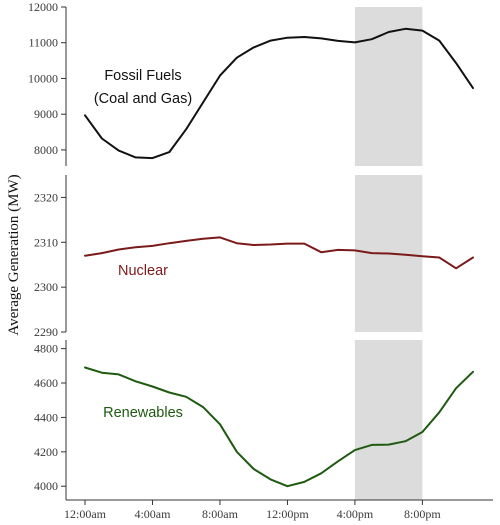 This screenshot has width=500, height=525. What do you see at coordinates (46, 332) in the screenshot?
I see `y-tick-label-nuclear: 2290` at bounding box center [46, 332].